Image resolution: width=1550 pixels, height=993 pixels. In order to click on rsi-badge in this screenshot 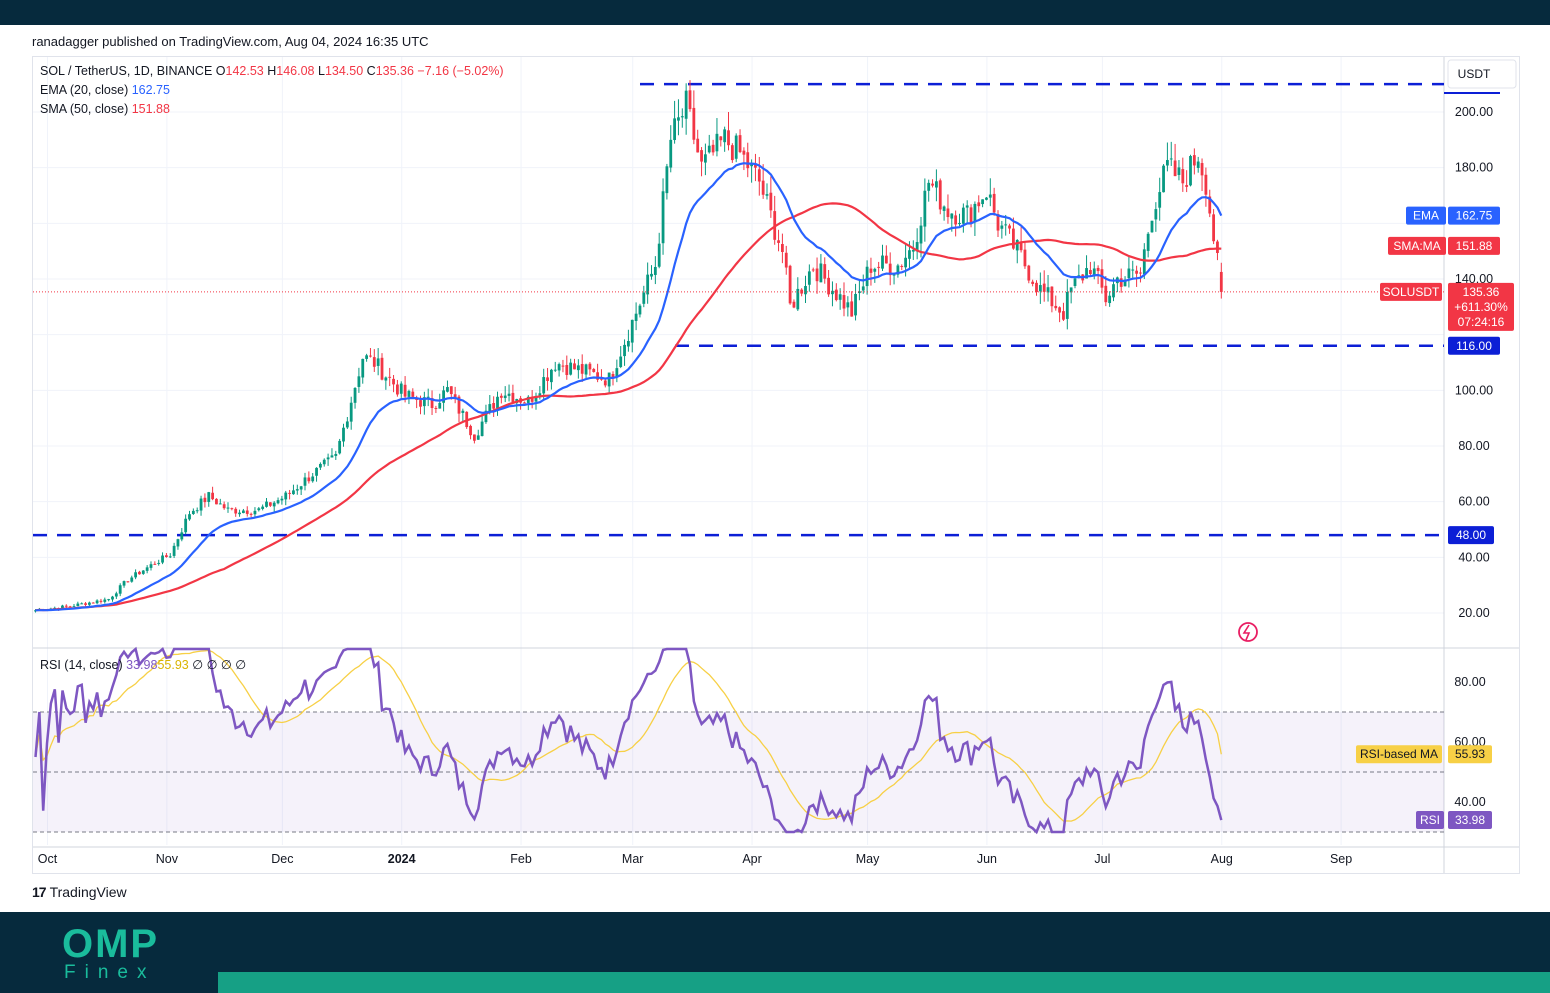, I will do `click(1470, 820)`.